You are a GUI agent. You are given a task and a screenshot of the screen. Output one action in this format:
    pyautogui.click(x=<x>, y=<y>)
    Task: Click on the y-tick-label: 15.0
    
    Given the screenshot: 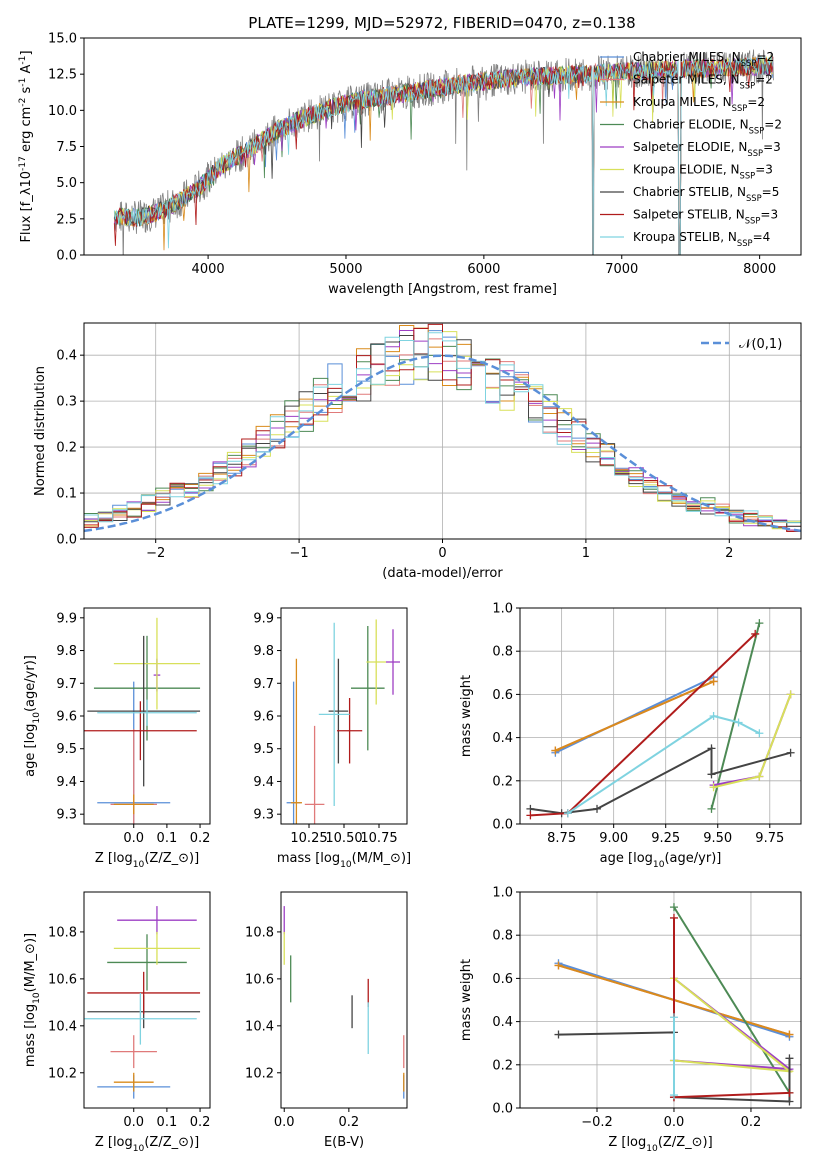 What is the action you would take?
    pyautogui.click(x=62, y=39)
    